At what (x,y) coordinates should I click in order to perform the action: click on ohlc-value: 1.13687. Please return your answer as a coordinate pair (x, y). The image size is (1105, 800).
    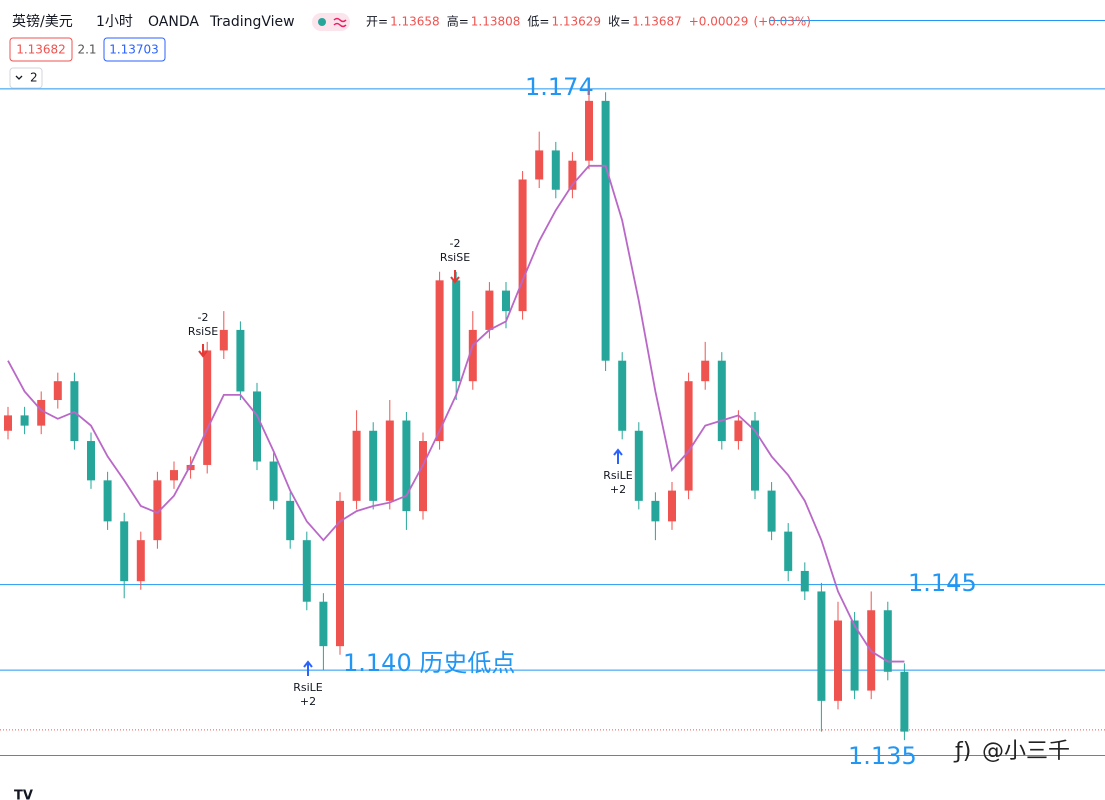
    Looking at the image, I should click on (657, 22).